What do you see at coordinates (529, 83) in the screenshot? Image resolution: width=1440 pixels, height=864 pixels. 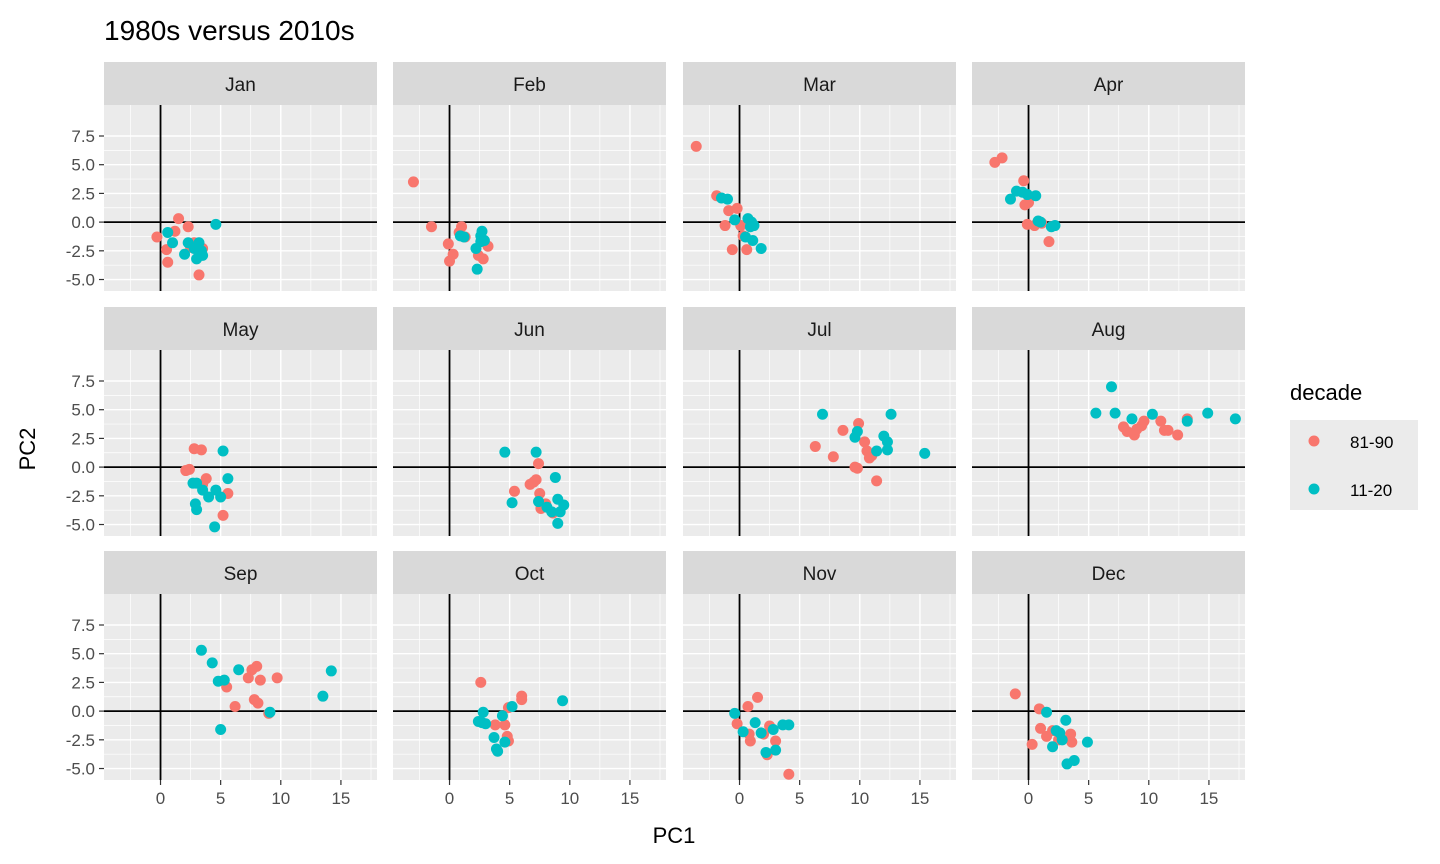 I see `strip-feb` at bounding box center [529, 83].